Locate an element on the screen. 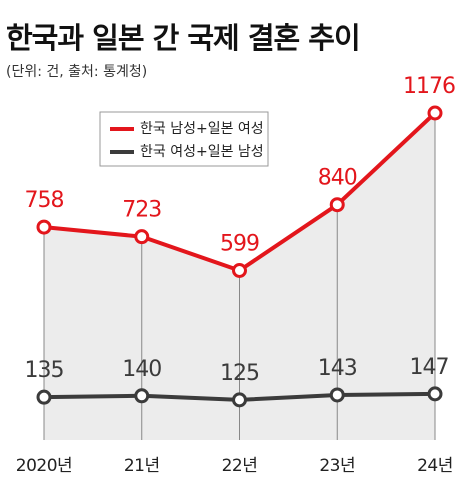 The image size is (472, 494). x-tick-label: 23년 is located at coordinates (337, 466).